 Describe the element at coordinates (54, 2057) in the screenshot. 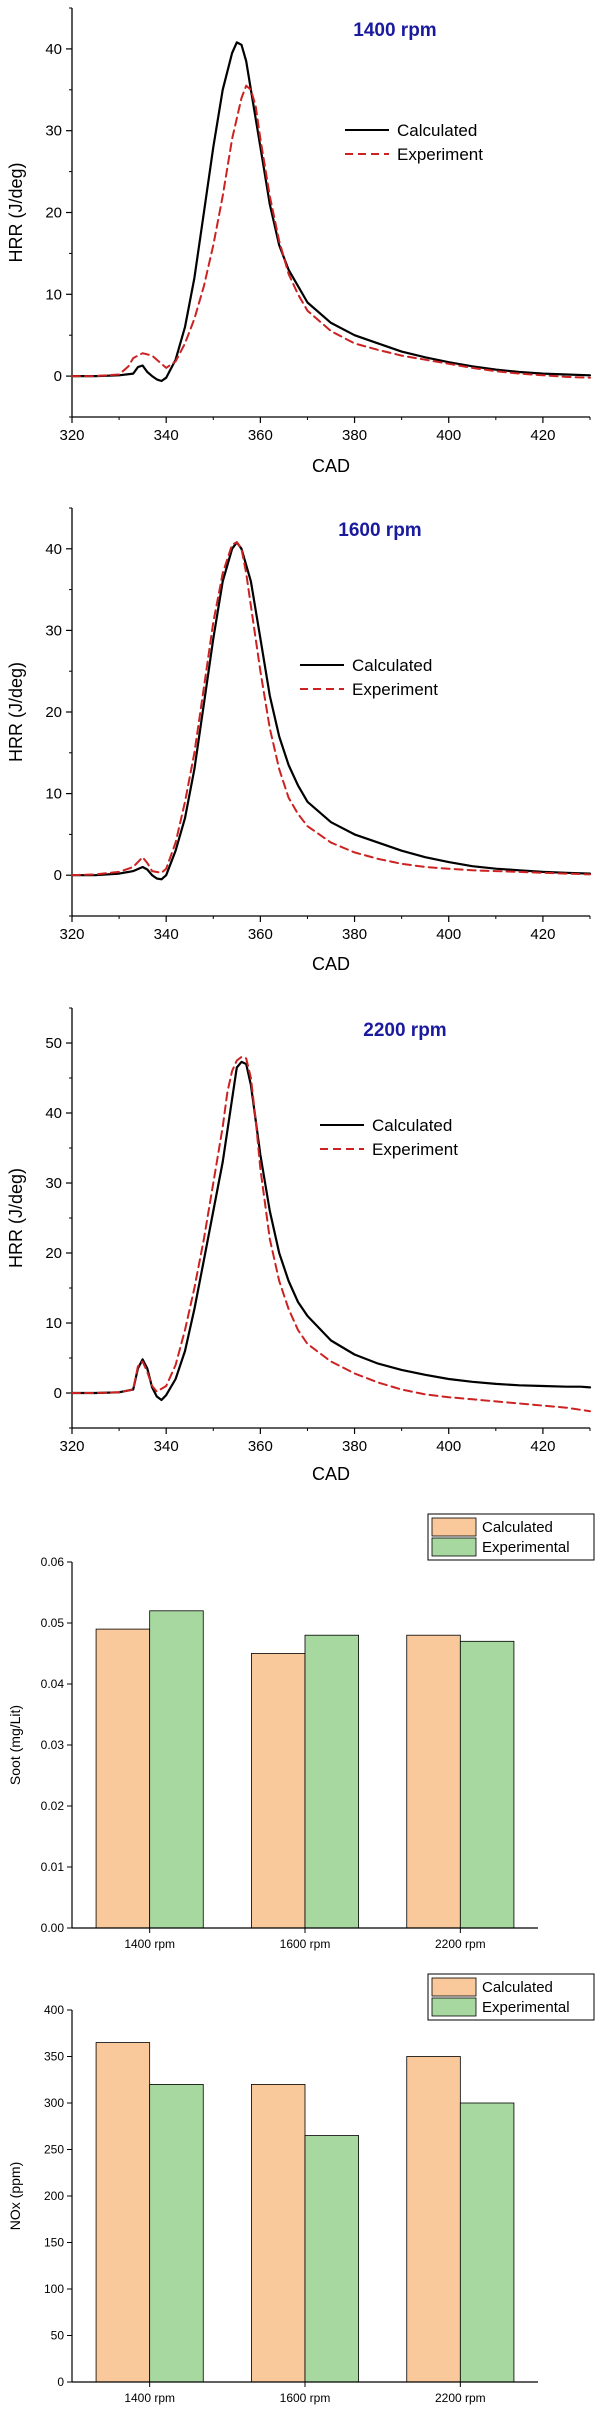

I see `y-tick-label: 350` at that location.